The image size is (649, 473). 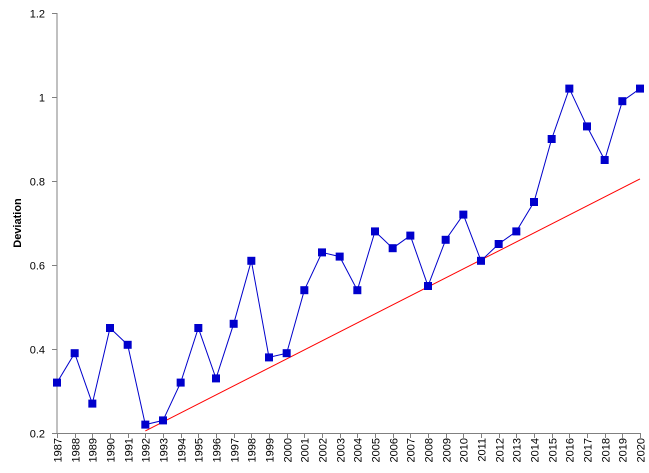 I want to click on x-tick-label: 2010, so click(x=465, y=450).